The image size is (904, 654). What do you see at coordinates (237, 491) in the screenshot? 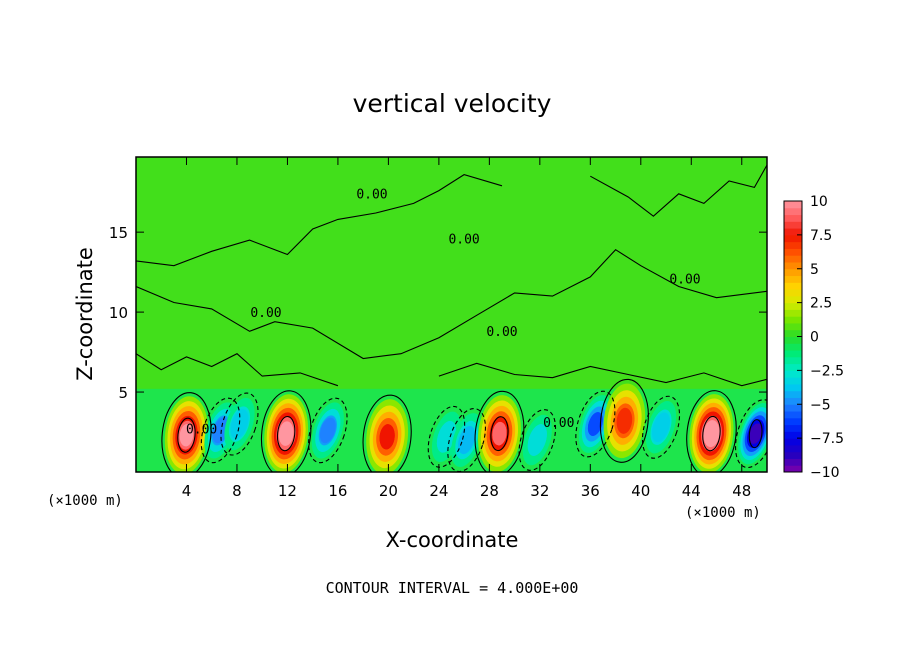
I see `x-tick-label-1: 8` at bounding box center [237, 491].